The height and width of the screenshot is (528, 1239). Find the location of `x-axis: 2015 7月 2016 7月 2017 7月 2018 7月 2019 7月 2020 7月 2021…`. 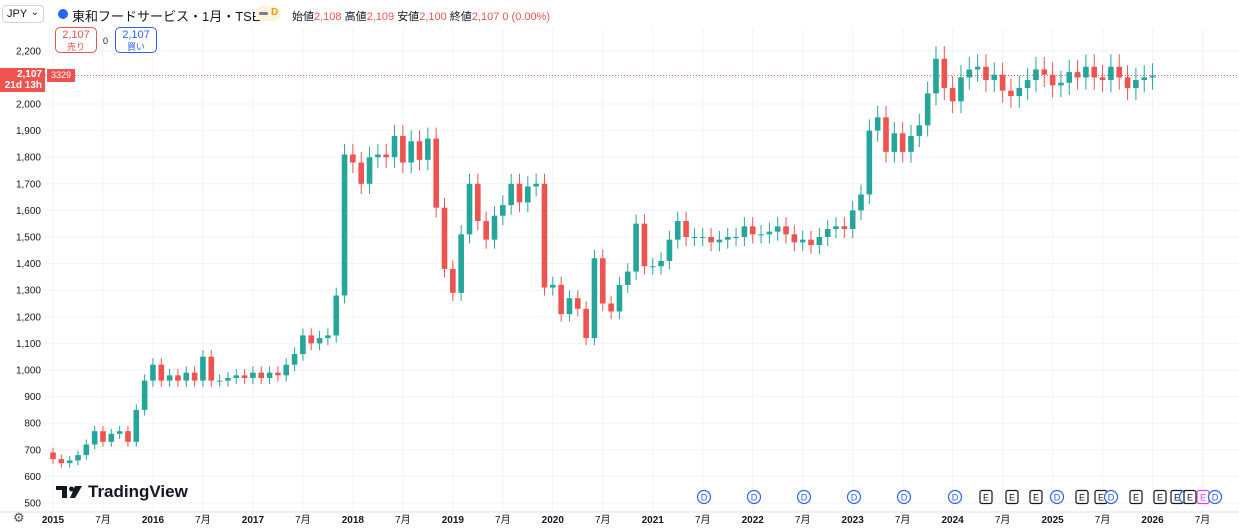

x-axis: 2015 7月 2016 7月 2017 7月 2018 7月 2019 7月 2020 7月 2021… is located at coordinates (626, 520).